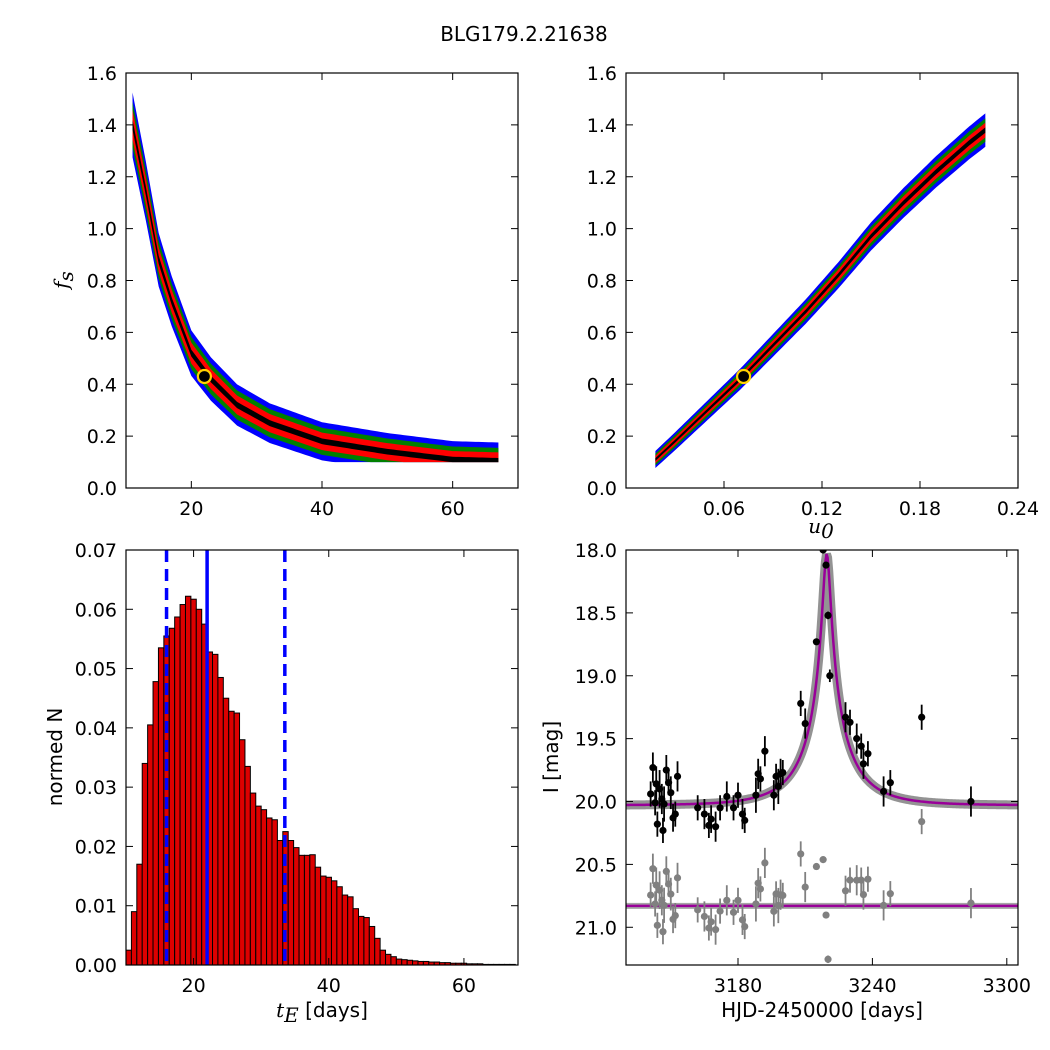  I want to click on y-tick-label: 0.6, so click(602, 333).